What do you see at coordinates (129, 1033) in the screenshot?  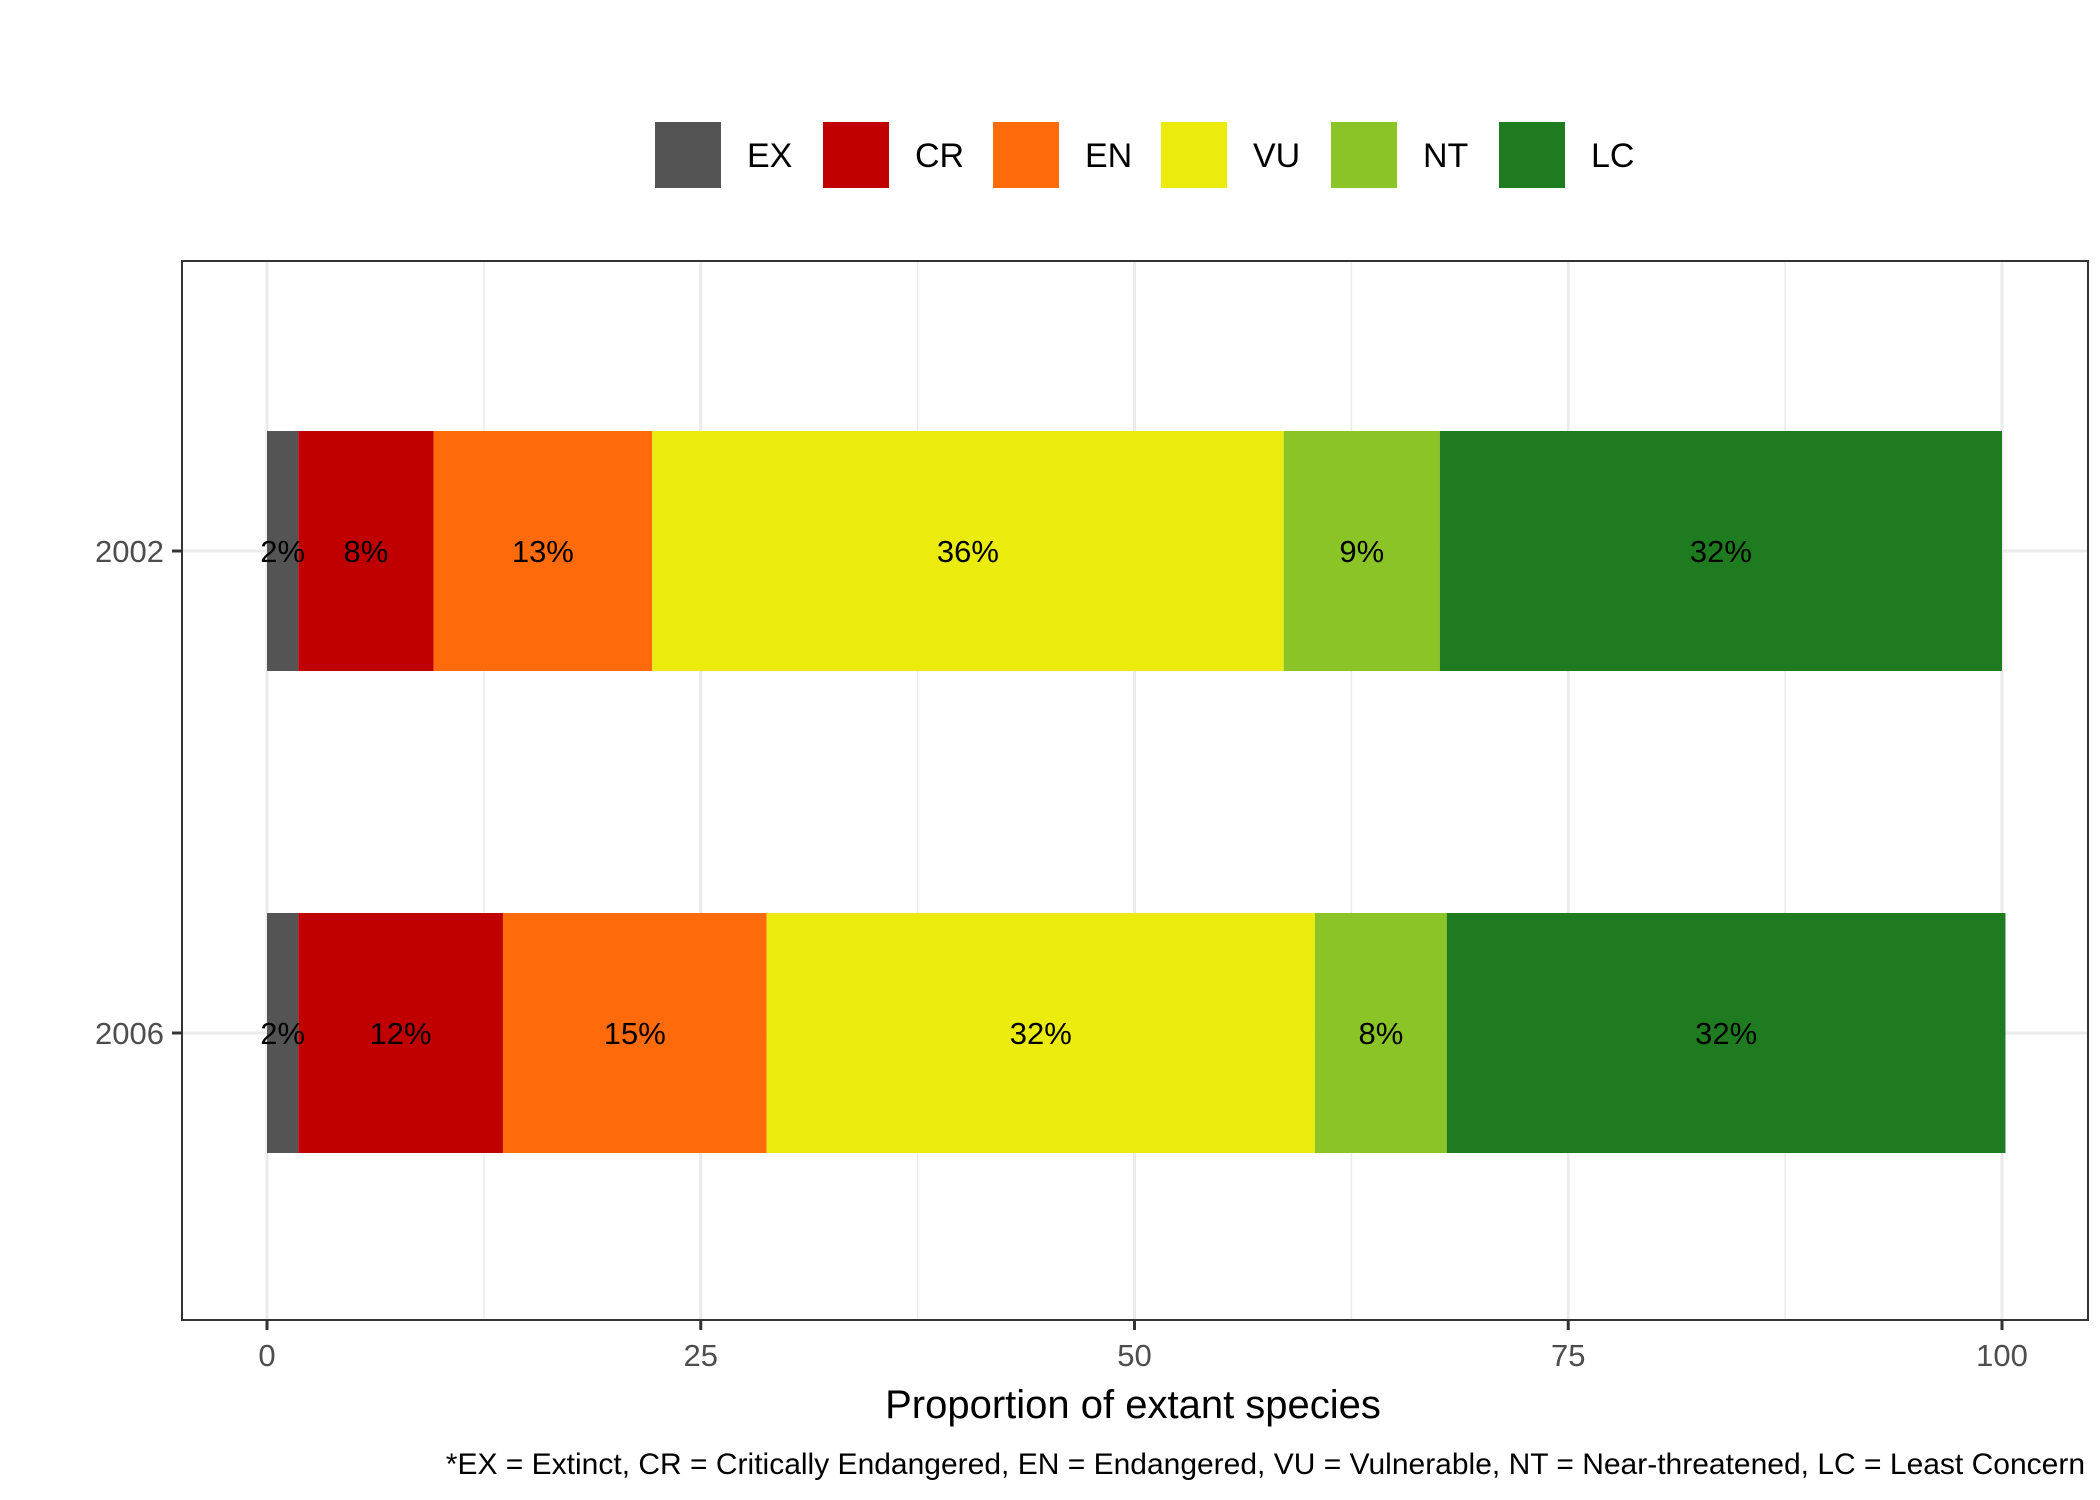 I see `y-tick-label: 2006` at bounding box center [129, 1033].